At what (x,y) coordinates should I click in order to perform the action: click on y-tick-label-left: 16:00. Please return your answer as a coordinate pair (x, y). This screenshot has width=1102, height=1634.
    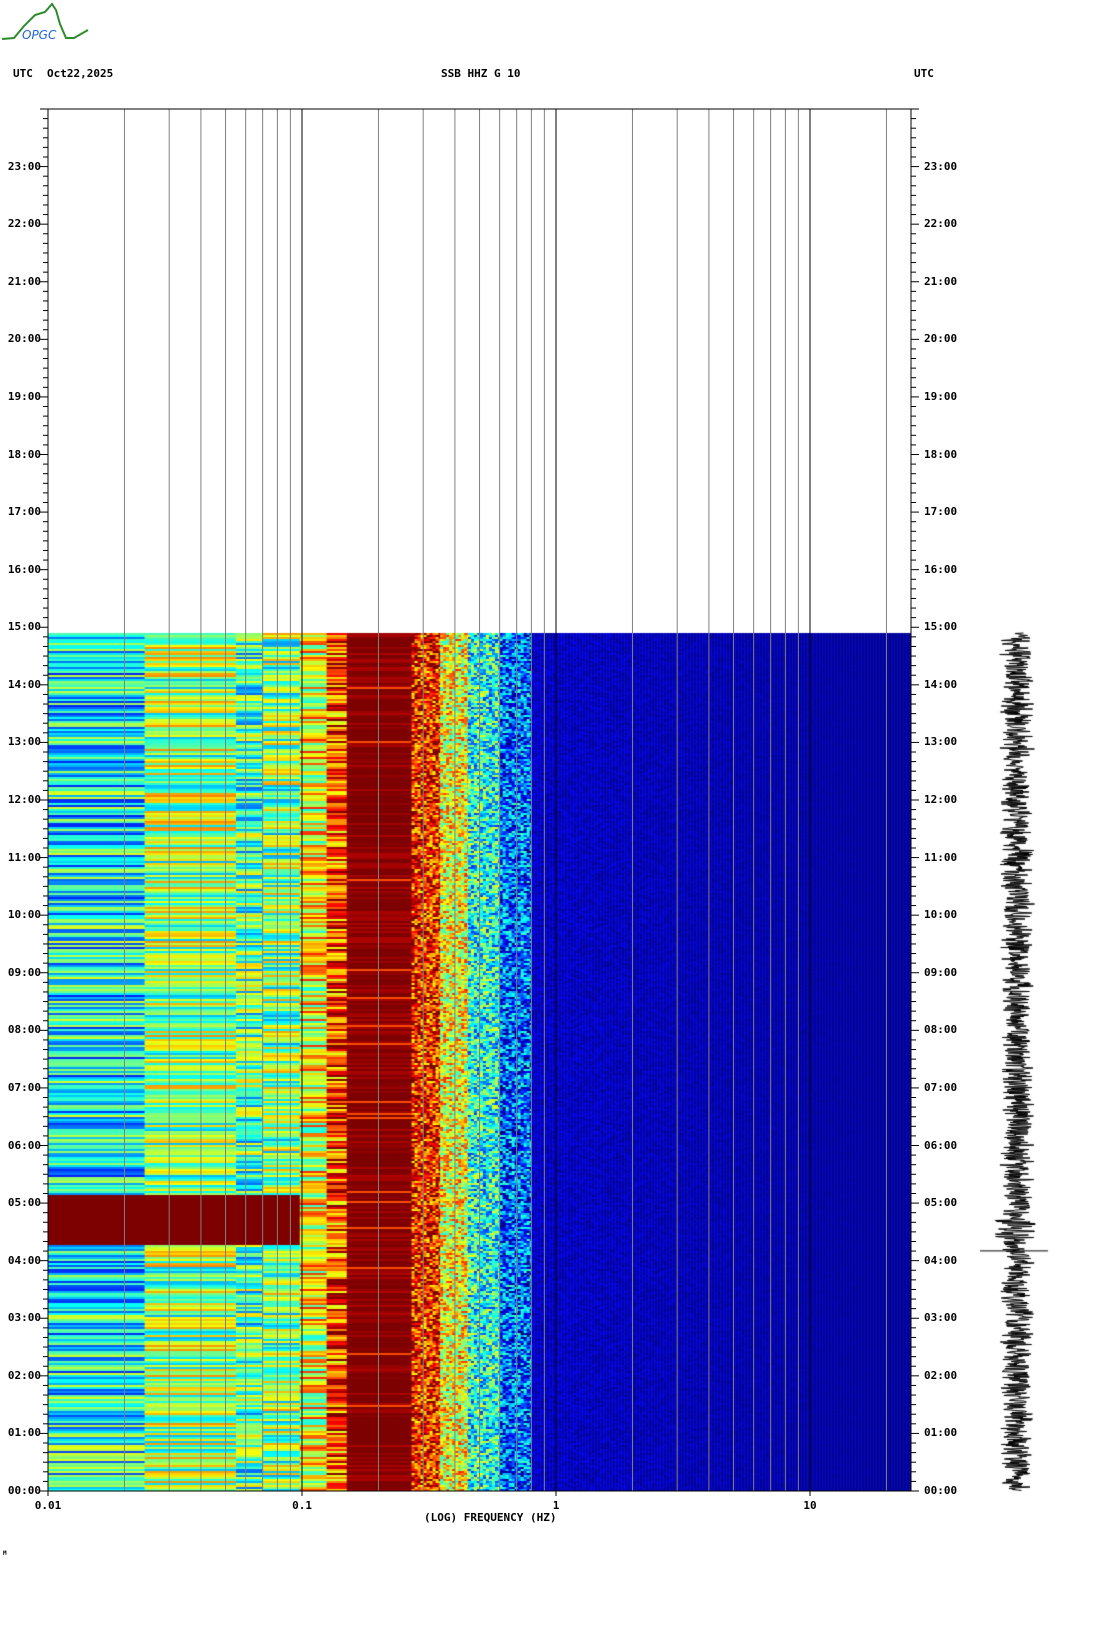
    Looking at the image, I should click on (24, 569).